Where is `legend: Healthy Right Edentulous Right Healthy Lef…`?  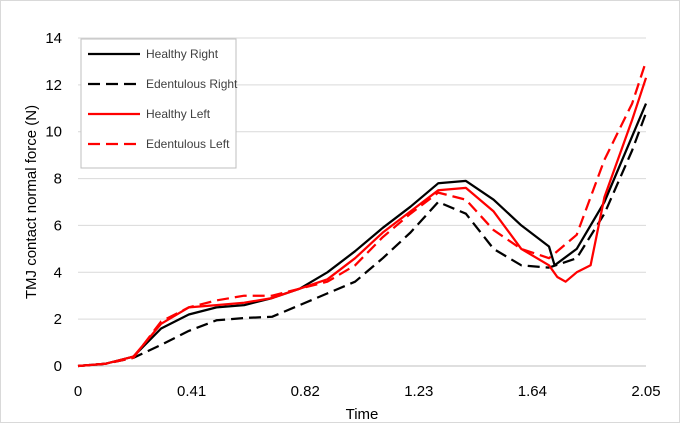
legend: Healthy Right Edentulous Right Healthy Lef… is located at coordinates (159, 103).